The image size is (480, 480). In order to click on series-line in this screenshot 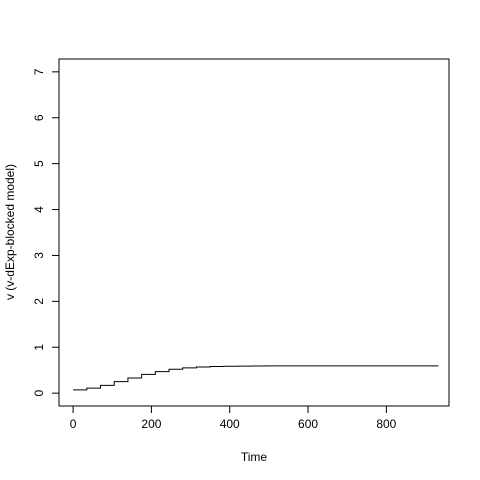, I will do `click(256, 378)`.